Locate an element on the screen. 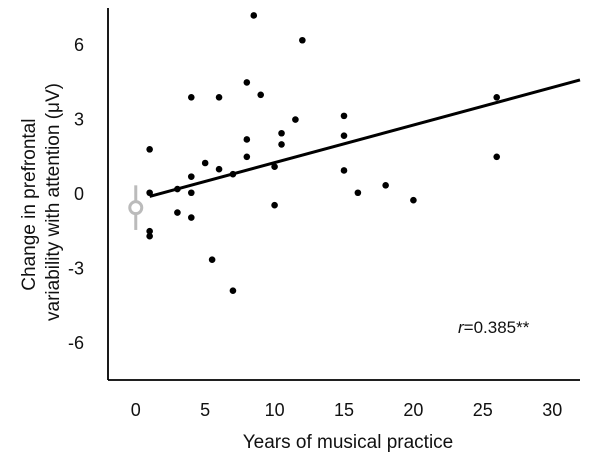  x-tick-label: 30 is located at coordinates (552, 410).